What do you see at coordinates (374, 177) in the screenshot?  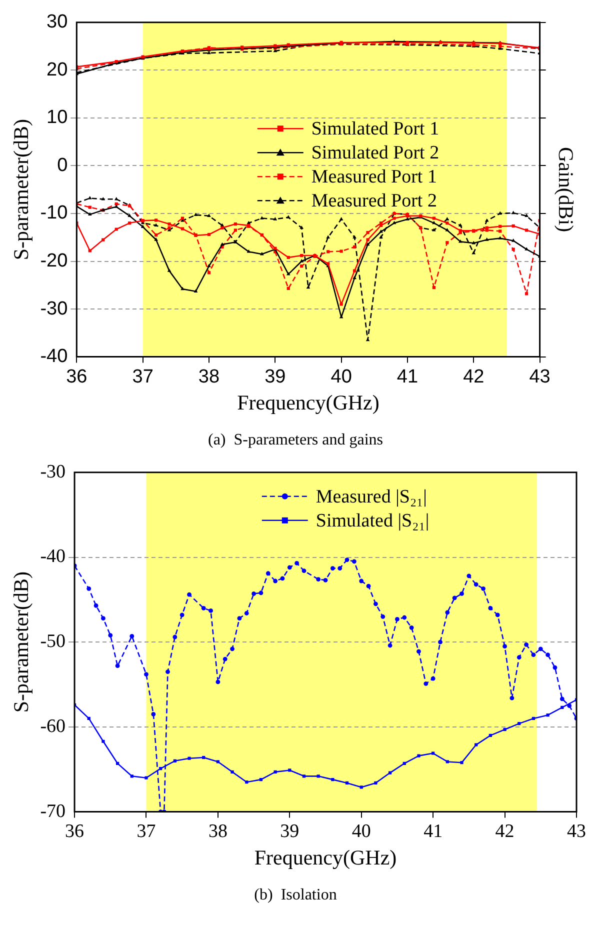 I see `legend-label: Measured Port 1` at bounding box center [374, 177].